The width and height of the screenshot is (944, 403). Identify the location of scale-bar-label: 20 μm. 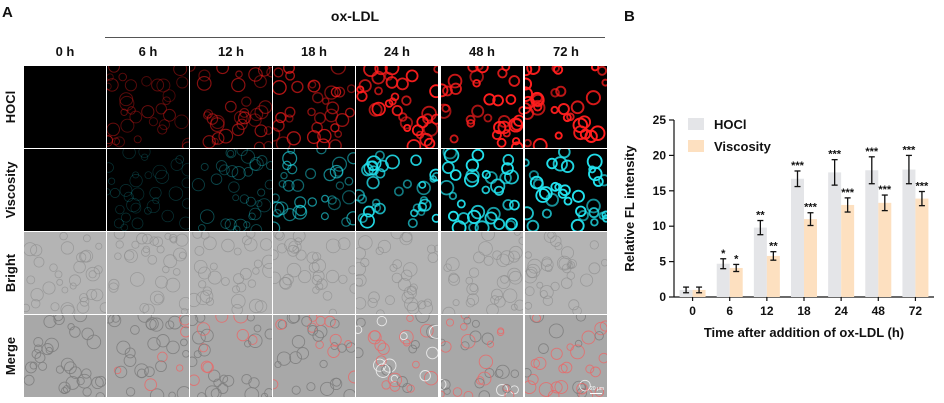
(597, 389).